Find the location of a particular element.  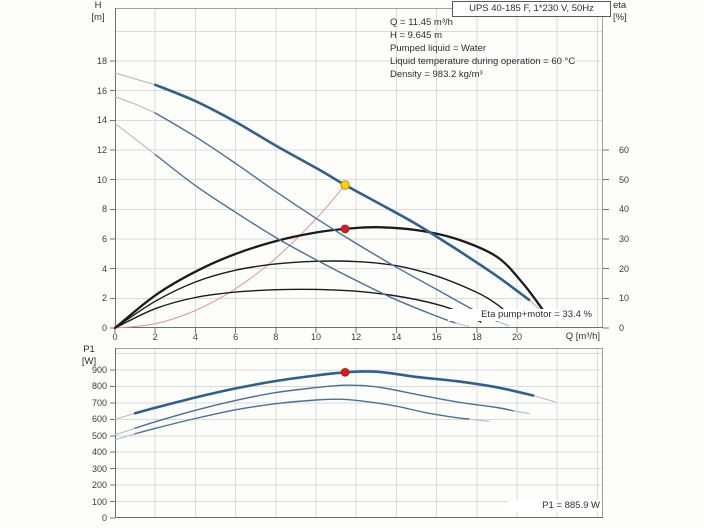

tick-marks is located at coordinates (112, 444).